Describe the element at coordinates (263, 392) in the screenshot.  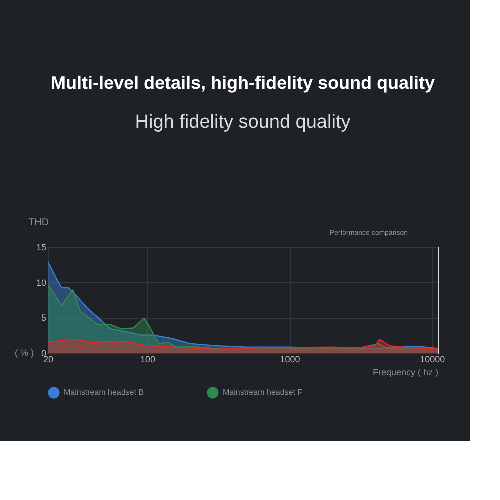
I see `legend-label: Mainstream headset F` at that location.